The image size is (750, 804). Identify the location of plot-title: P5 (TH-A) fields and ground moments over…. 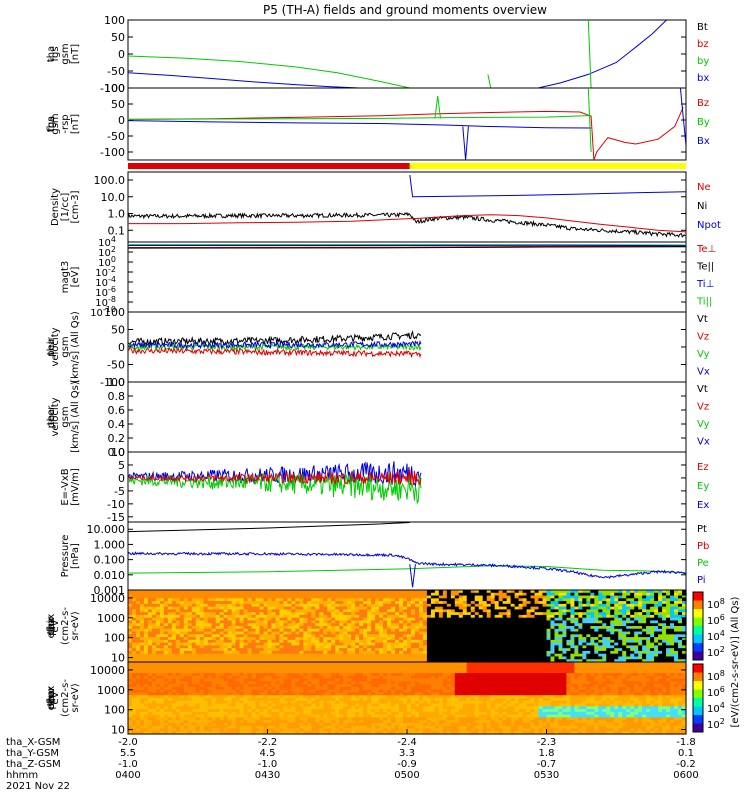
(405, 10).